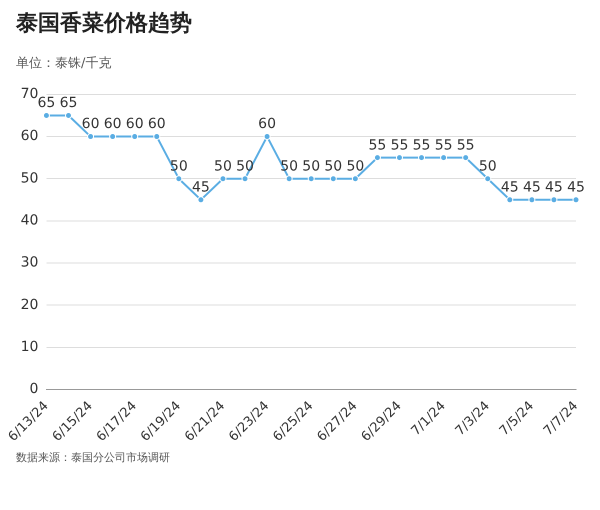 The width and height of the screenshot is (600, 510). I want to click on y-tick-label: 10, so click(29, 347).